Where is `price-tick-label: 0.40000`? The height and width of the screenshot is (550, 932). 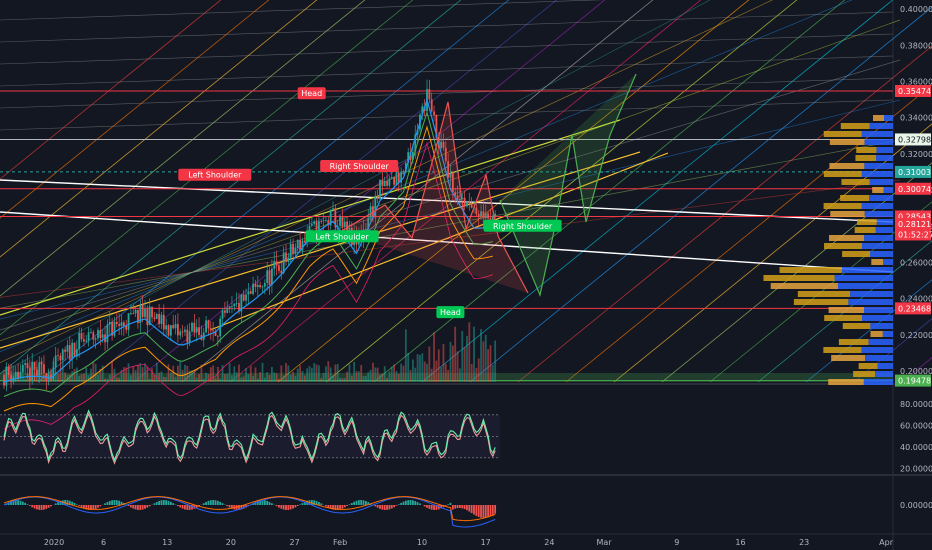
price-tick-label: 0.40000 is located at coordinates (916, 9).